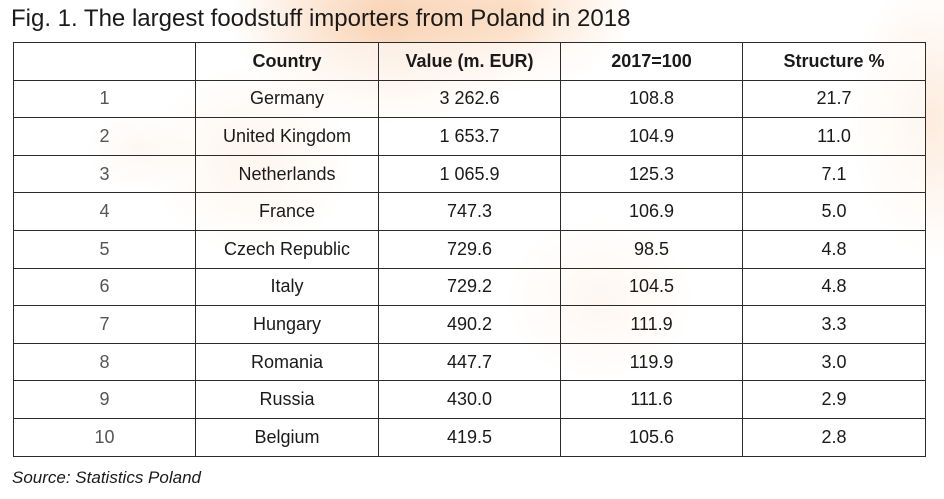  I want to click on cell-rank: 2, so click(104, 136).